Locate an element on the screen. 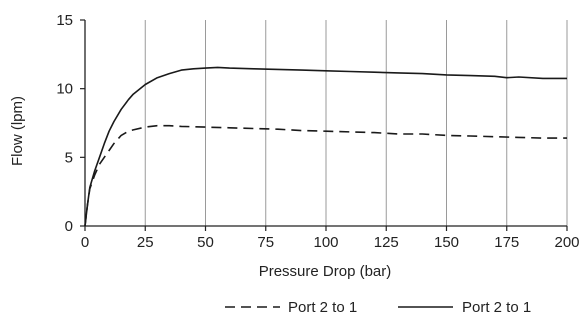 The width and height of the screenshot is (584, 320). y-tick-label: 0 is located at coordinates (69, 226).